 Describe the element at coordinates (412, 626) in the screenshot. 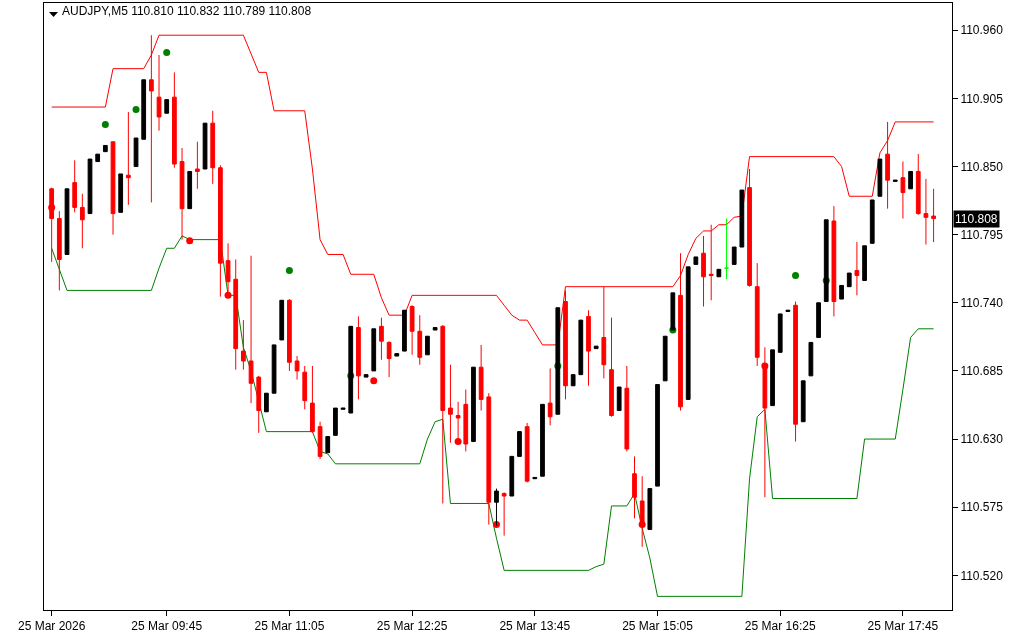

I see `x-tick-label: 25 Mar 12:25` at that location.